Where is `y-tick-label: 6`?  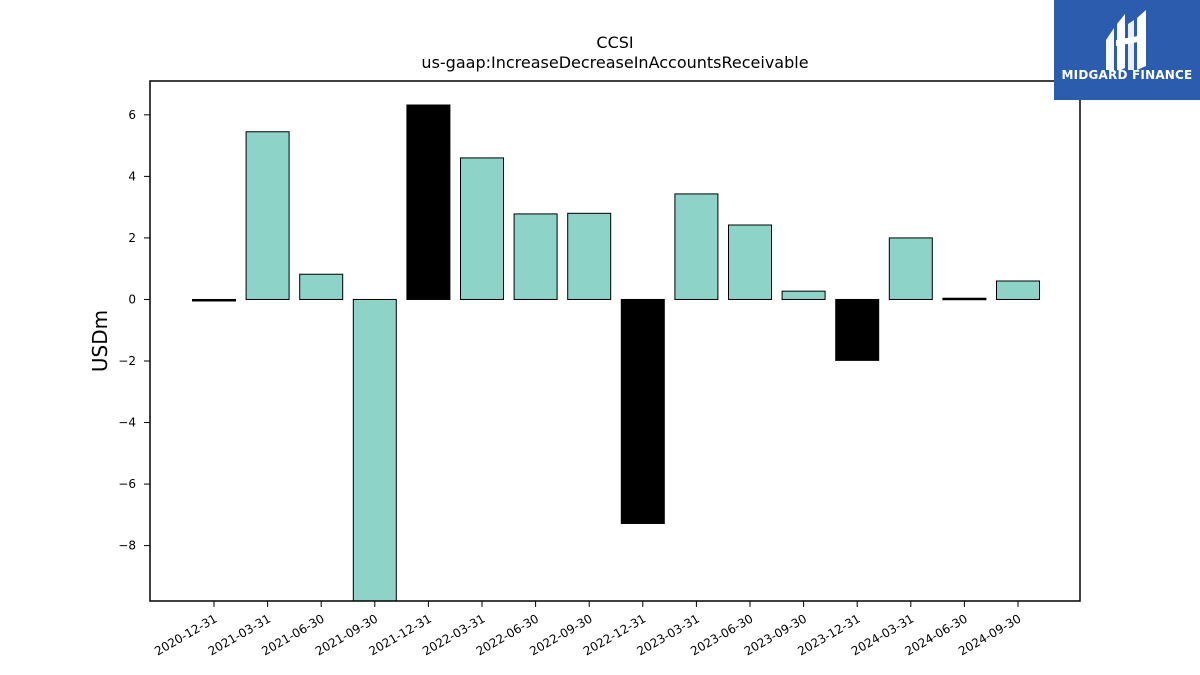 y-tick-label: 6 is located at coordinates (132, 115).